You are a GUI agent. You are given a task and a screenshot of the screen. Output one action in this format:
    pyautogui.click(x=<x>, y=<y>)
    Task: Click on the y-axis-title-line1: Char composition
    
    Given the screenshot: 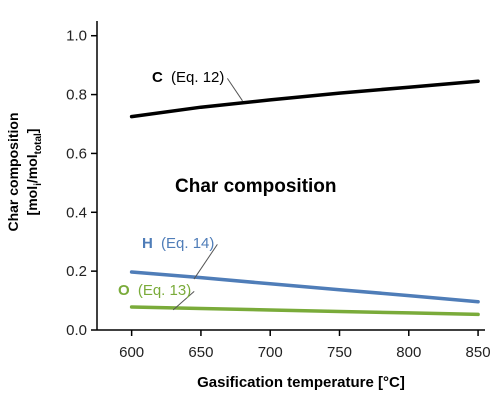 What is the action you would take?
    pyautogui.click(x=13, y=172)
    